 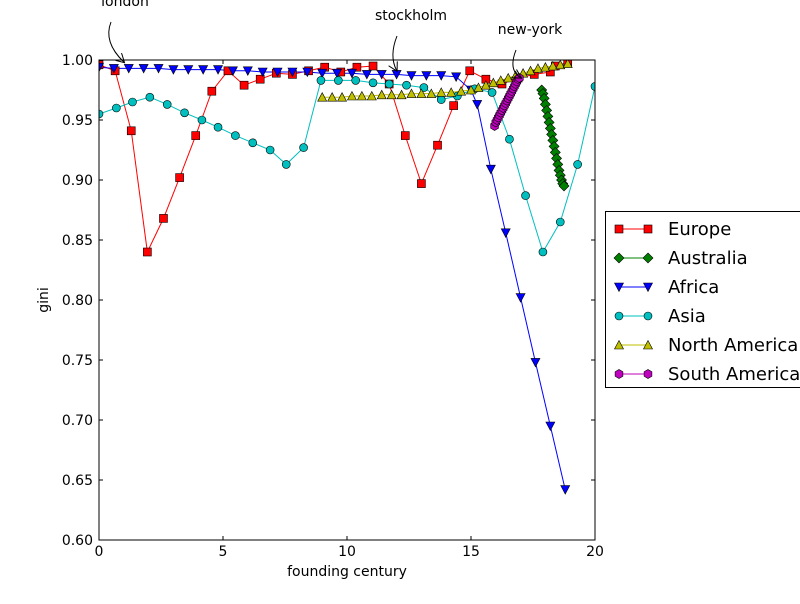 What do you see at coordinates (77, 241) in the screenshot?
I see `y-tick-label: 0.85` at bounding box center [77, 241].